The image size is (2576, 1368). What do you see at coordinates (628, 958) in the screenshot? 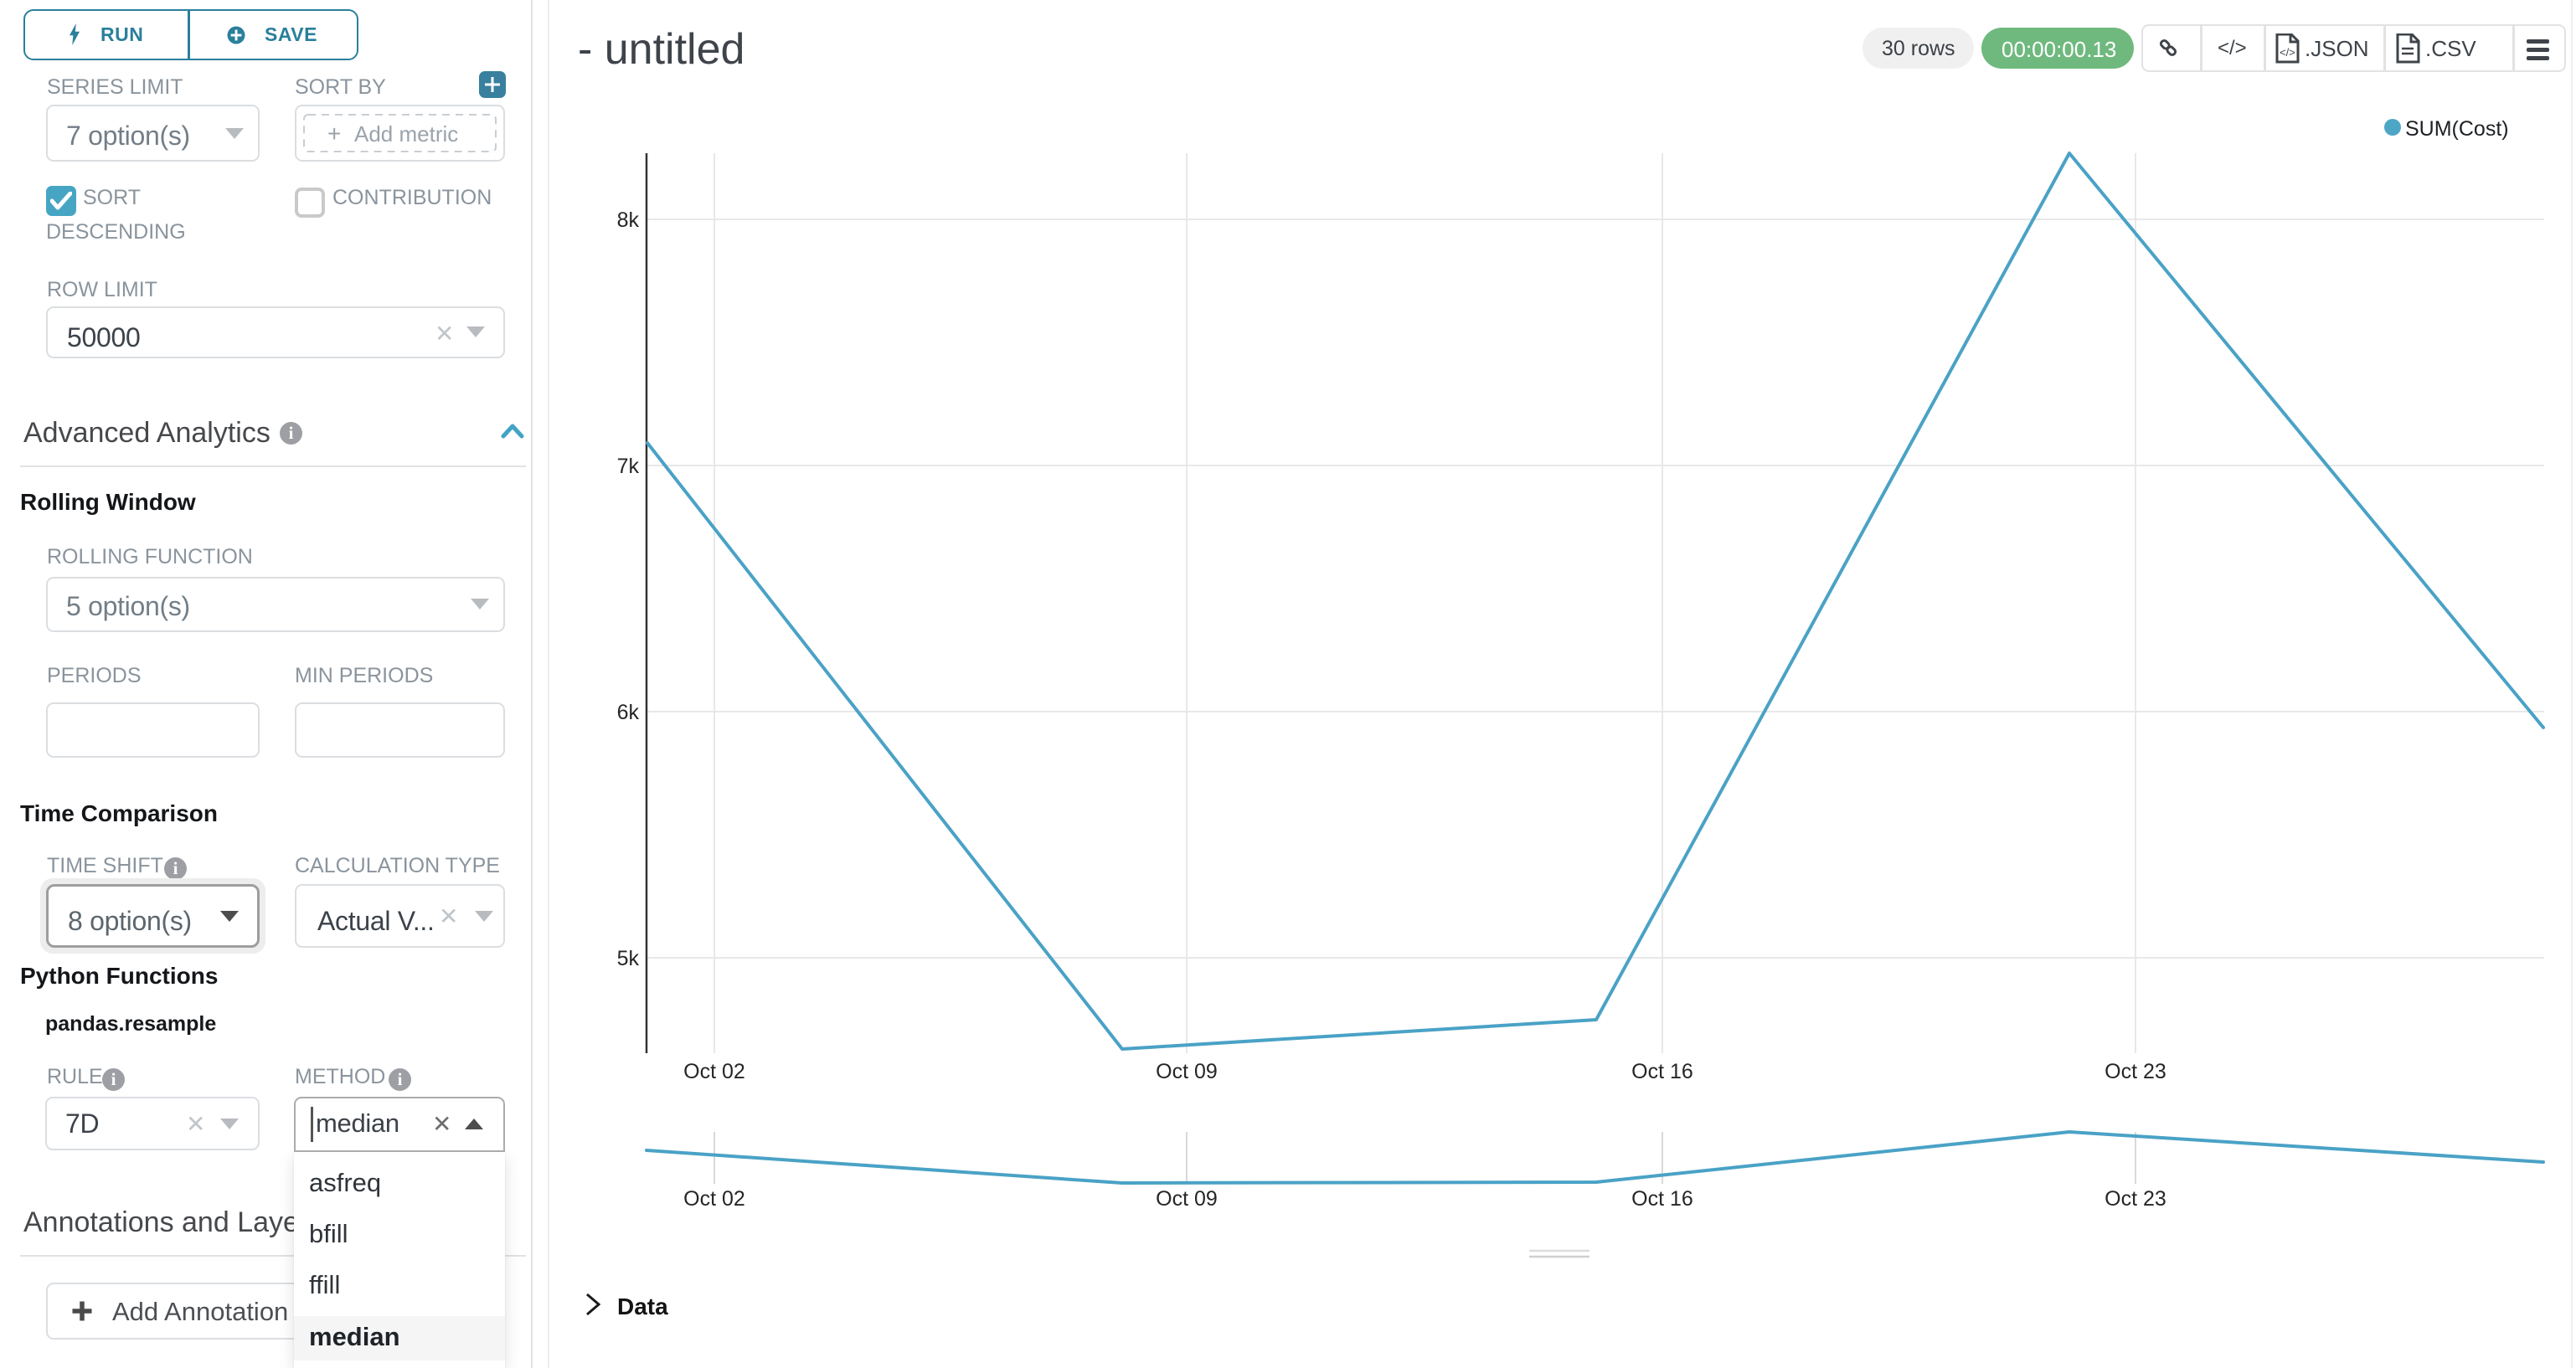
I see `svg-text: 5k` at bounding box center [628, 958].